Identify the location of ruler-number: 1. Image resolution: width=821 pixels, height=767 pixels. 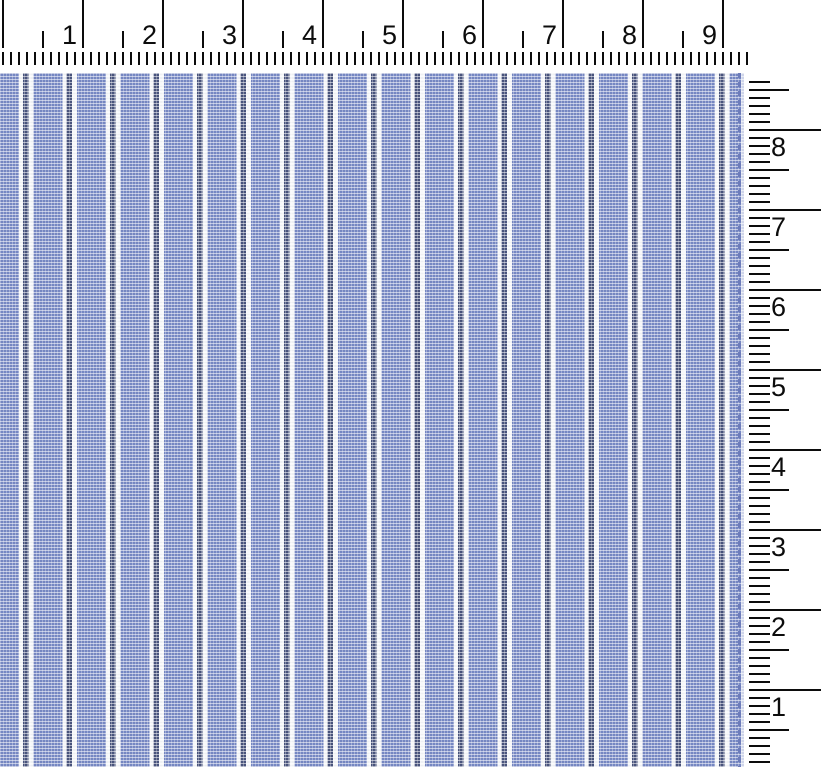
(69, 35).